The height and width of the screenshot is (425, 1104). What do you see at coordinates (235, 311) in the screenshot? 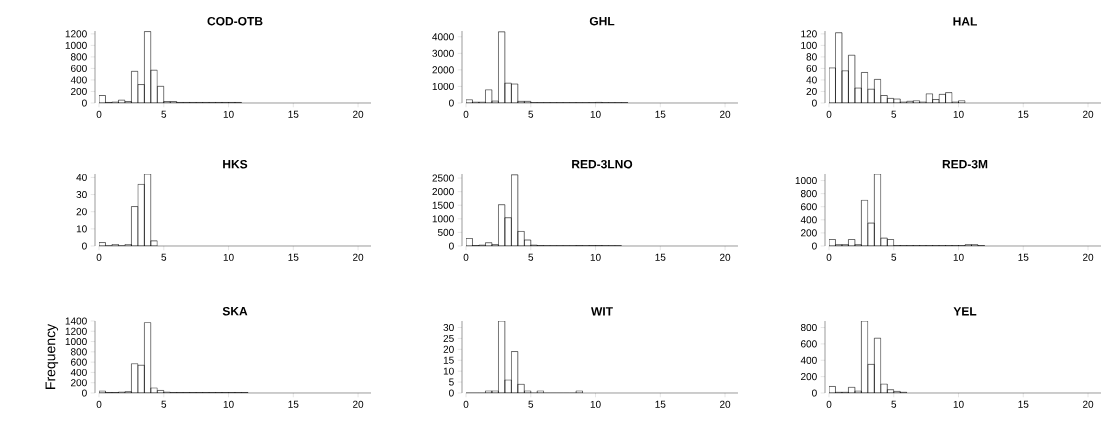
I see `chart-title: SKA` at bounding box center [235, 311].